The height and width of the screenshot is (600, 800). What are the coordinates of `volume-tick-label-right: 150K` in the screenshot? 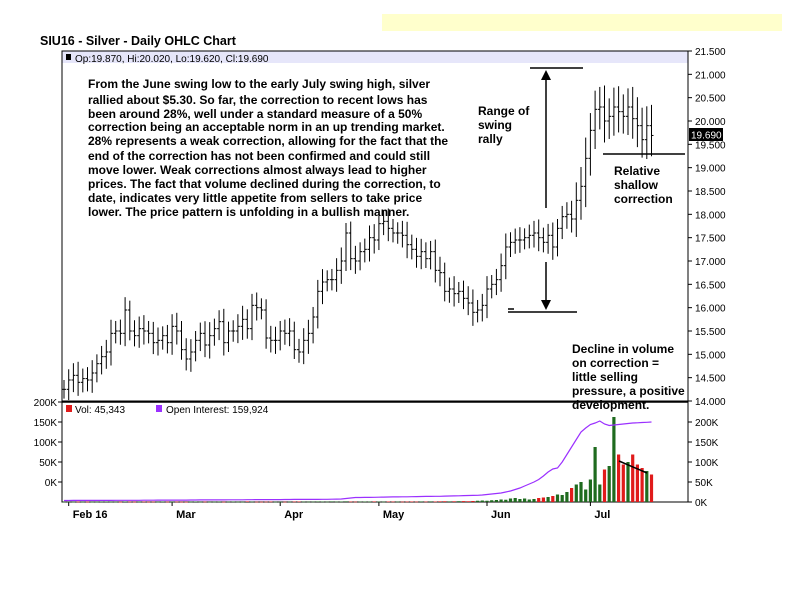 It's located at (707, 443).